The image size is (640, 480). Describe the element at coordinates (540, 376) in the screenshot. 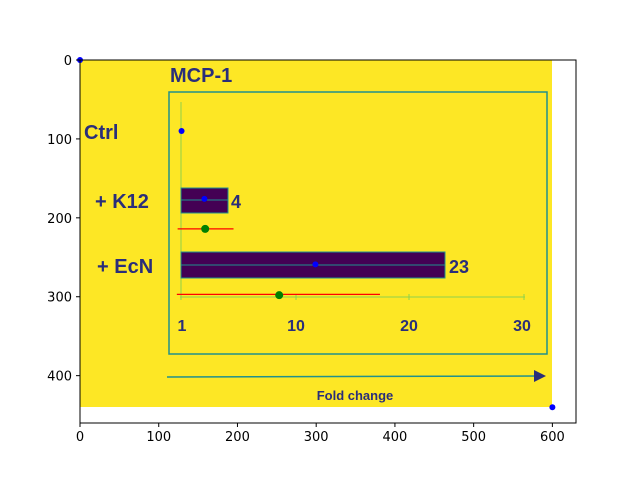

I see `fold-change-arrow-head` at that location.